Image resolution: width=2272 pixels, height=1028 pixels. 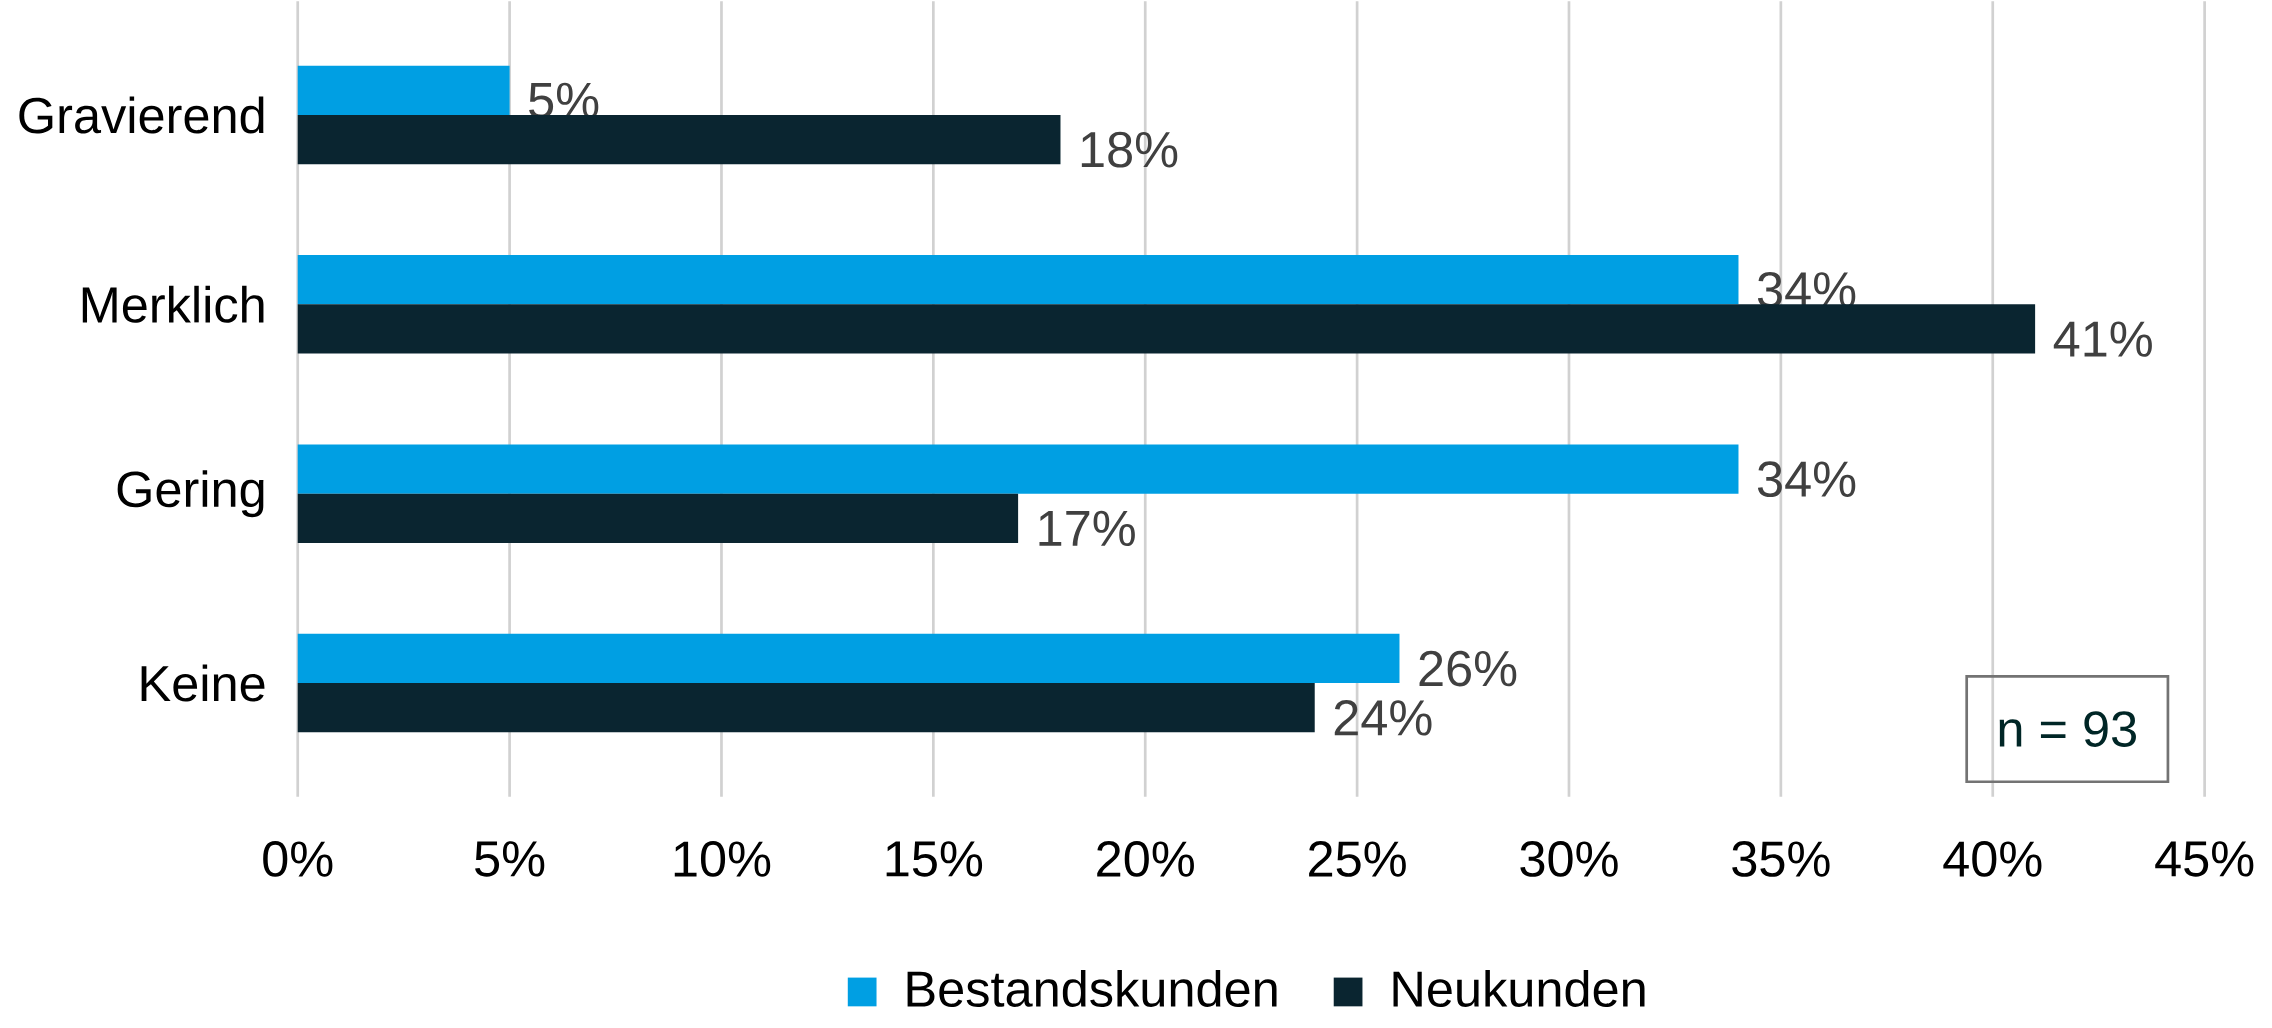 What do you see at coordinates (934, 859) in the screenshot?
I see `x-tick-label: 15%` at bounding box center [934, 859].